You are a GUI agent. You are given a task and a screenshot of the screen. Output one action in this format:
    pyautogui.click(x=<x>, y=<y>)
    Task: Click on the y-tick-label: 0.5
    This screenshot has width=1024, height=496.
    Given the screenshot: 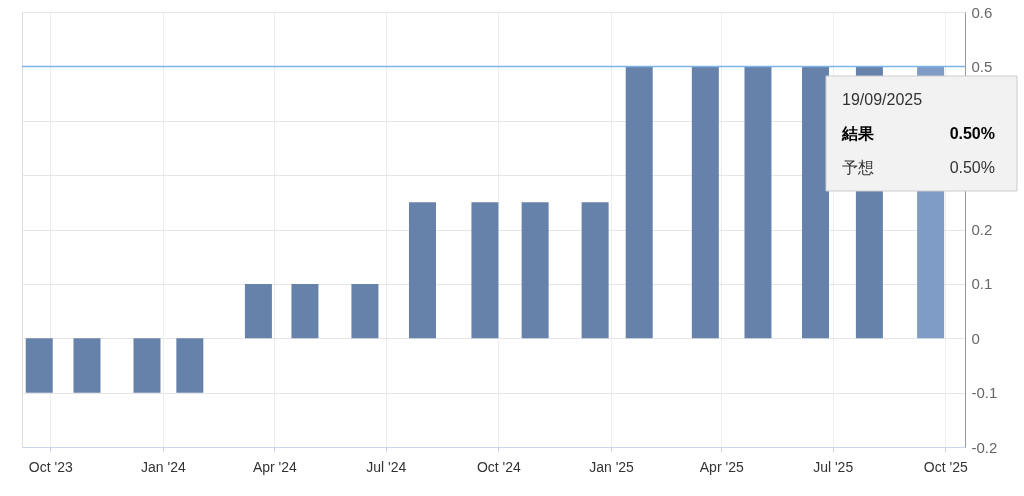 What is the action you would take?
    pyautogui.click(x=982, y=66)
    